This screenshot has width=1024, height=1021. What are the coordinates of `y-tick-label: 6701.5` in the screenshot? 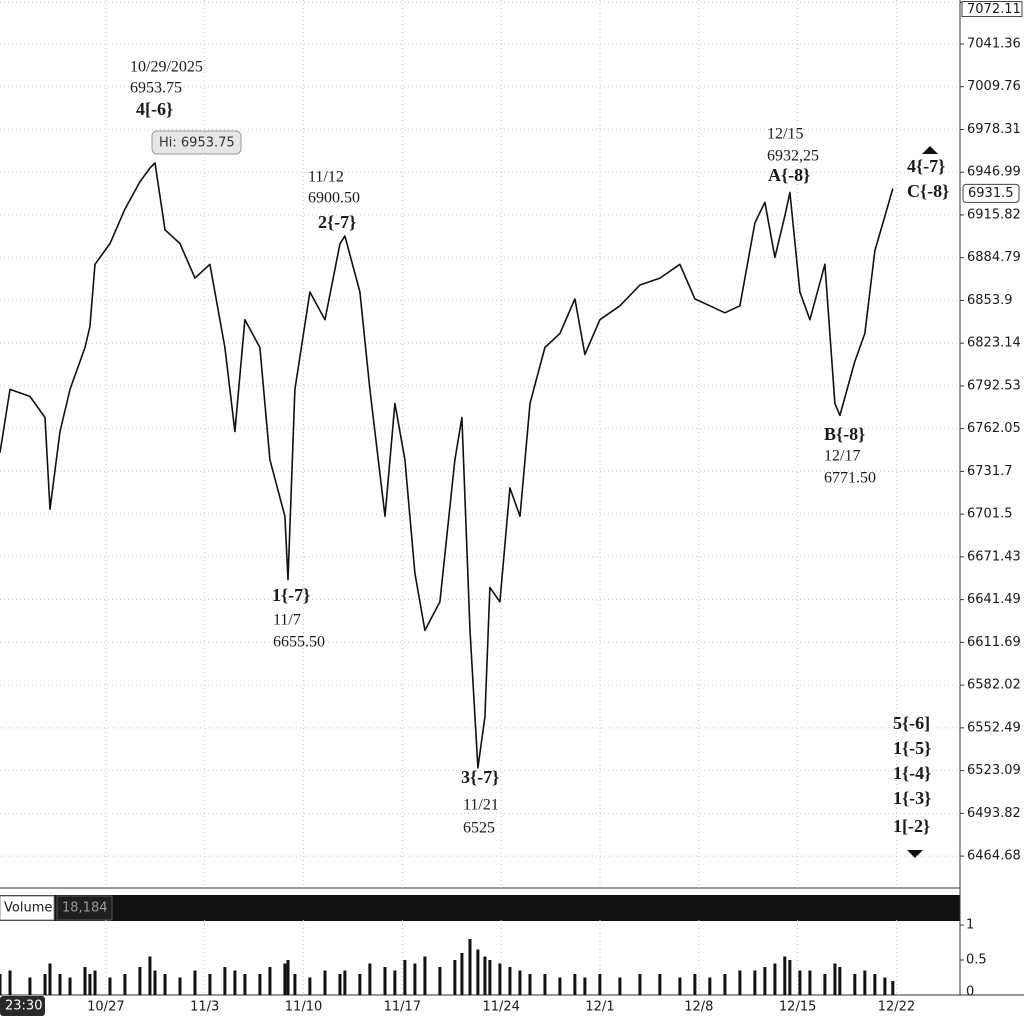 It's located at (990, 514).